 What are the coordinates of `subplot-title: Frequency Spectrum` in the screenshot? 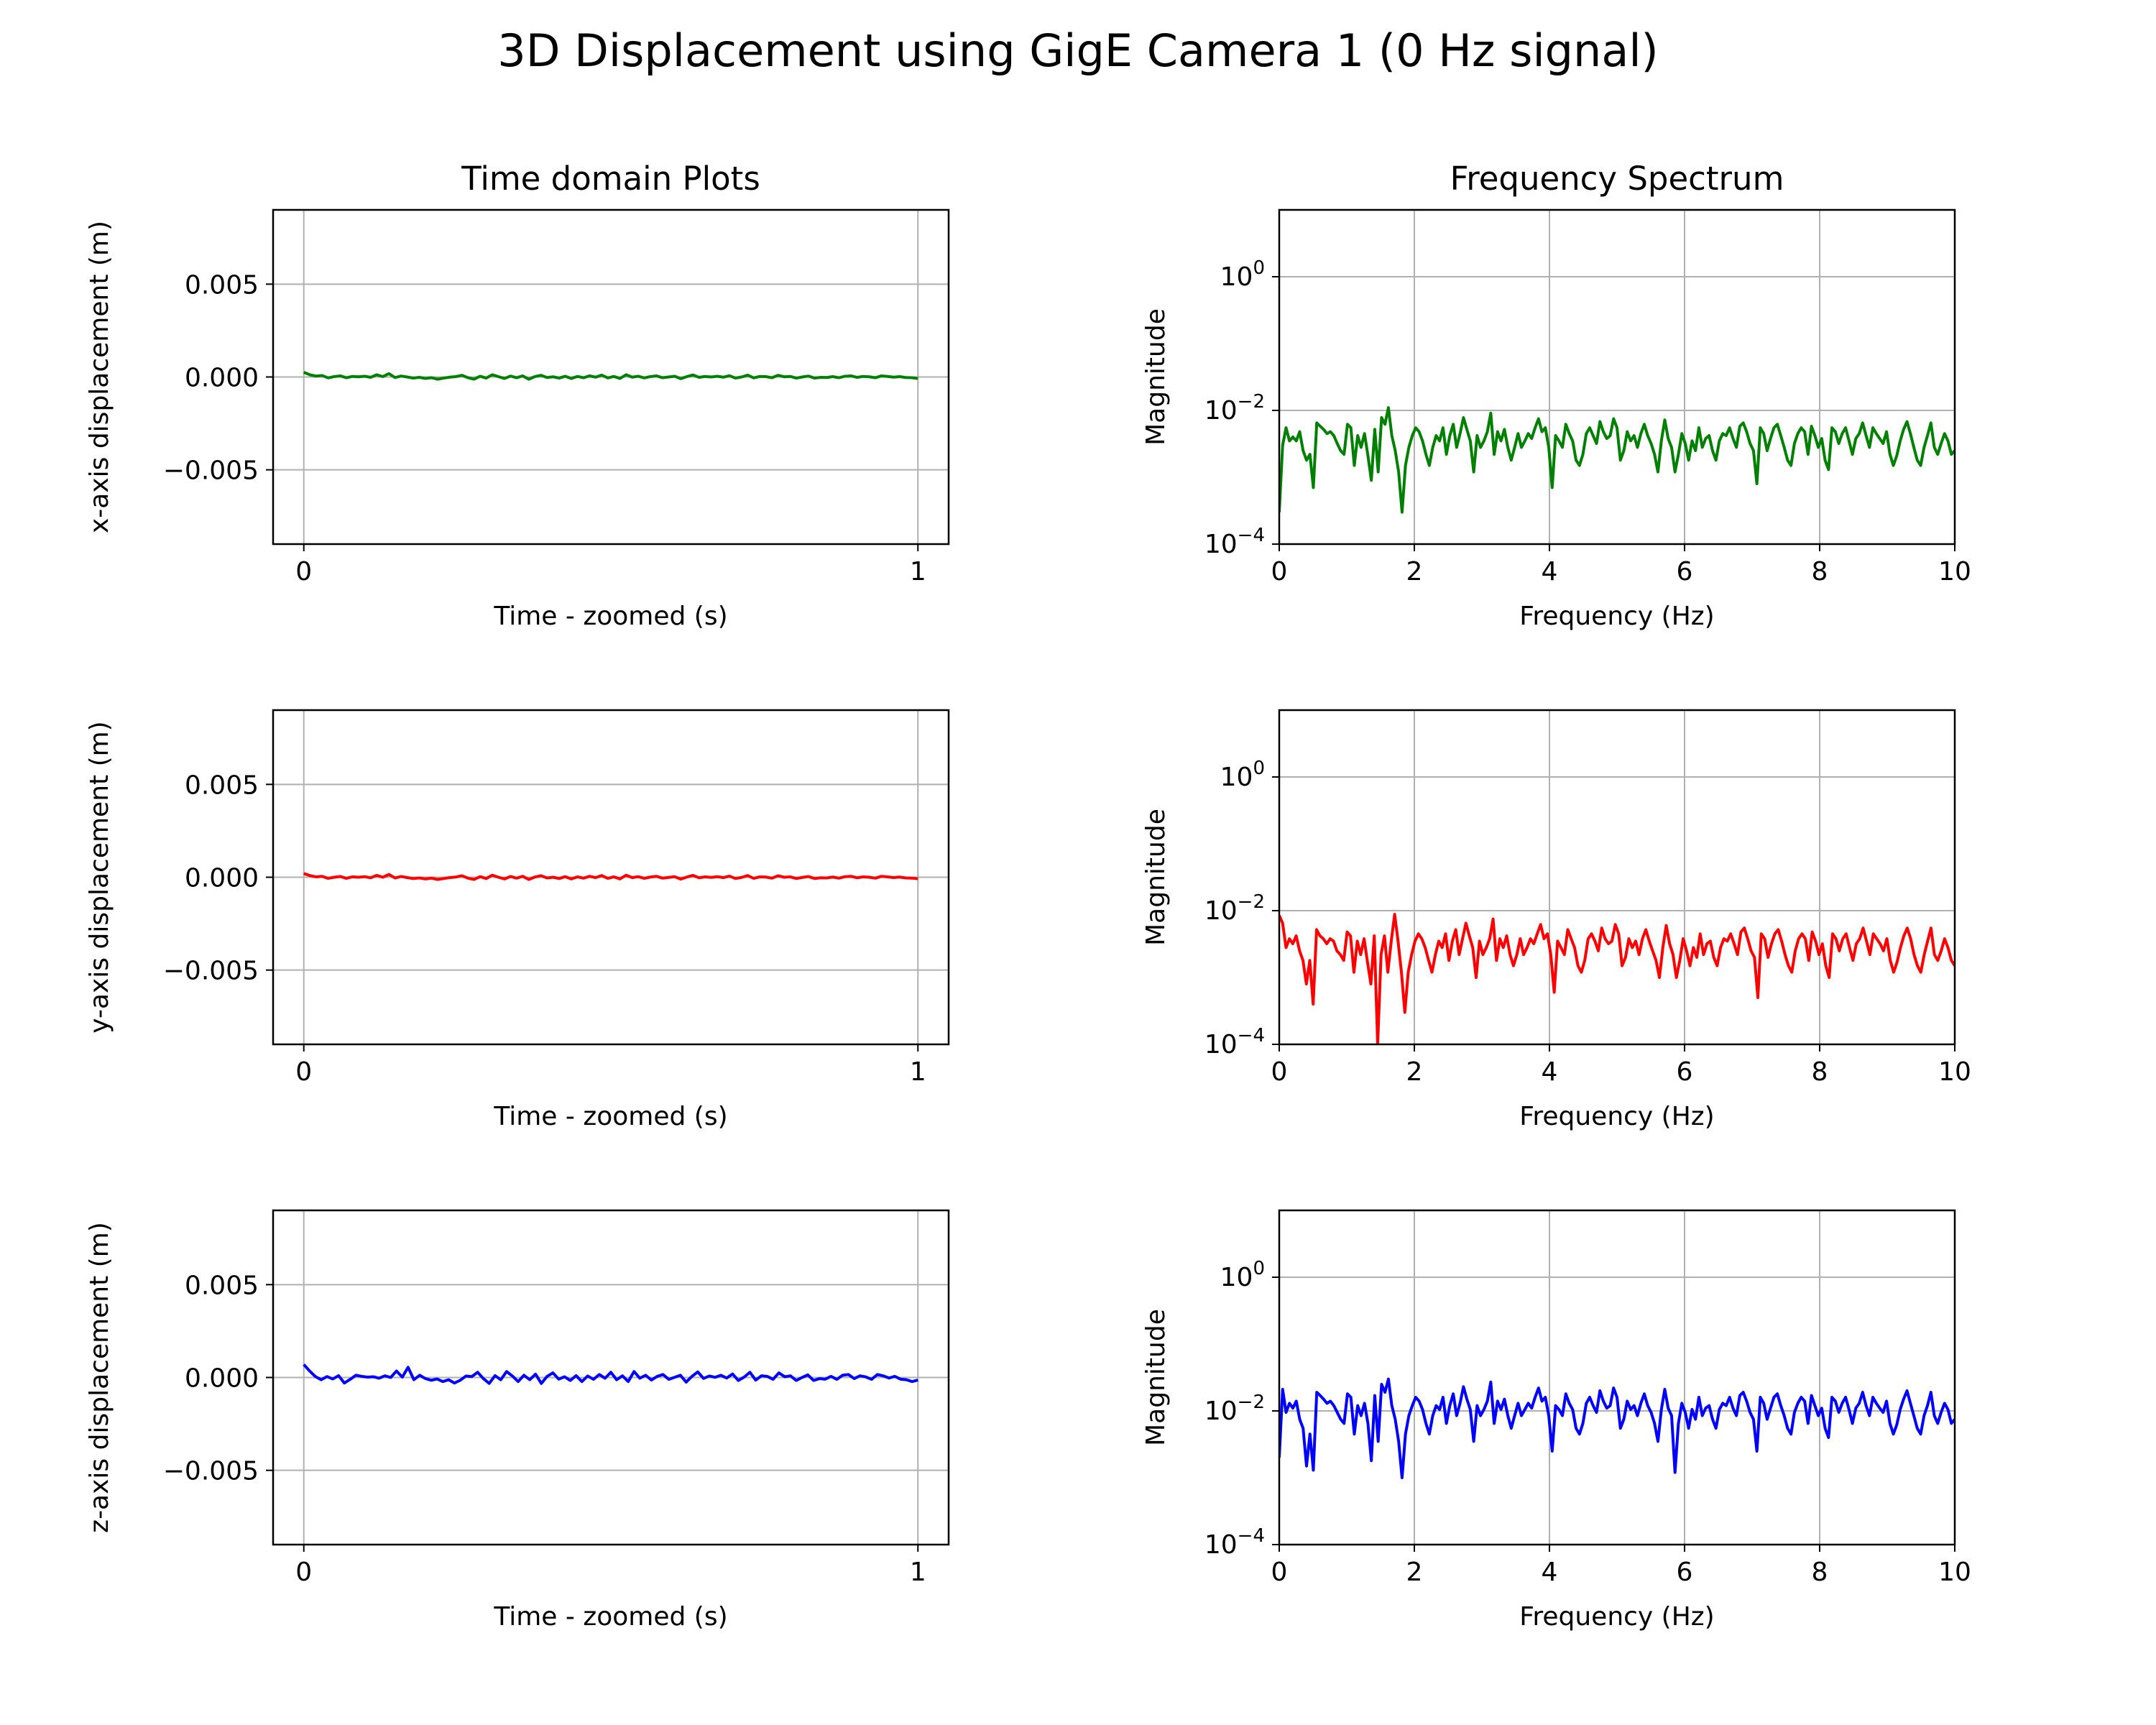 It's located at (1617, 179).